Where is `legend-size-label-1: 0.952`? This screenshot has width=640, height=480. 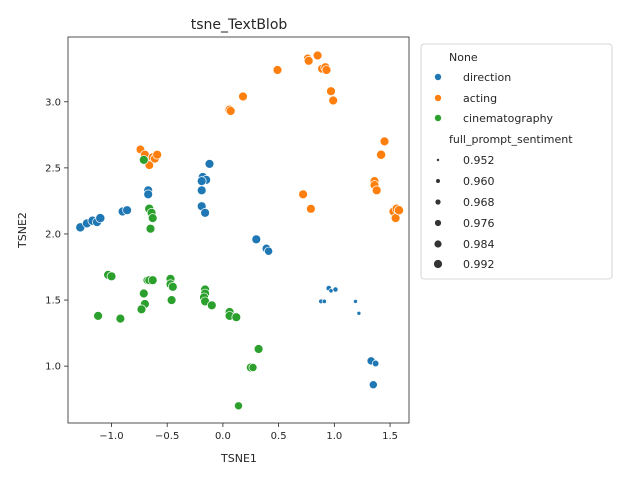
legend-size-label-1: 0.952 is located at coordinates (479, 160).